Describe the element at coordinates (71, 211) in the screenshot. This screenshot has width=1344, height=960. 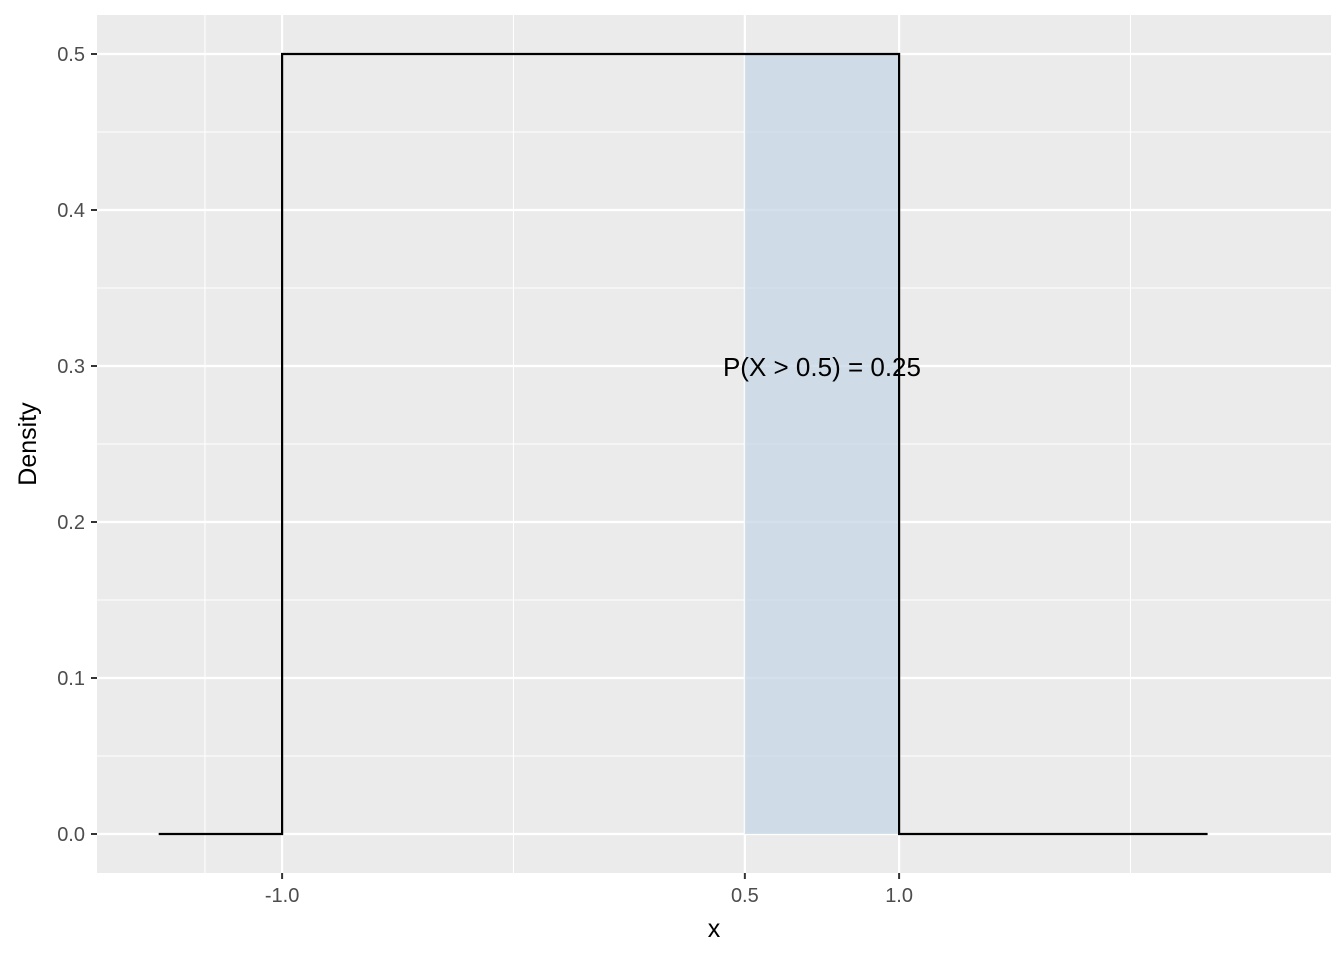
I see `y-tick-label-4: 0.4` at that location.